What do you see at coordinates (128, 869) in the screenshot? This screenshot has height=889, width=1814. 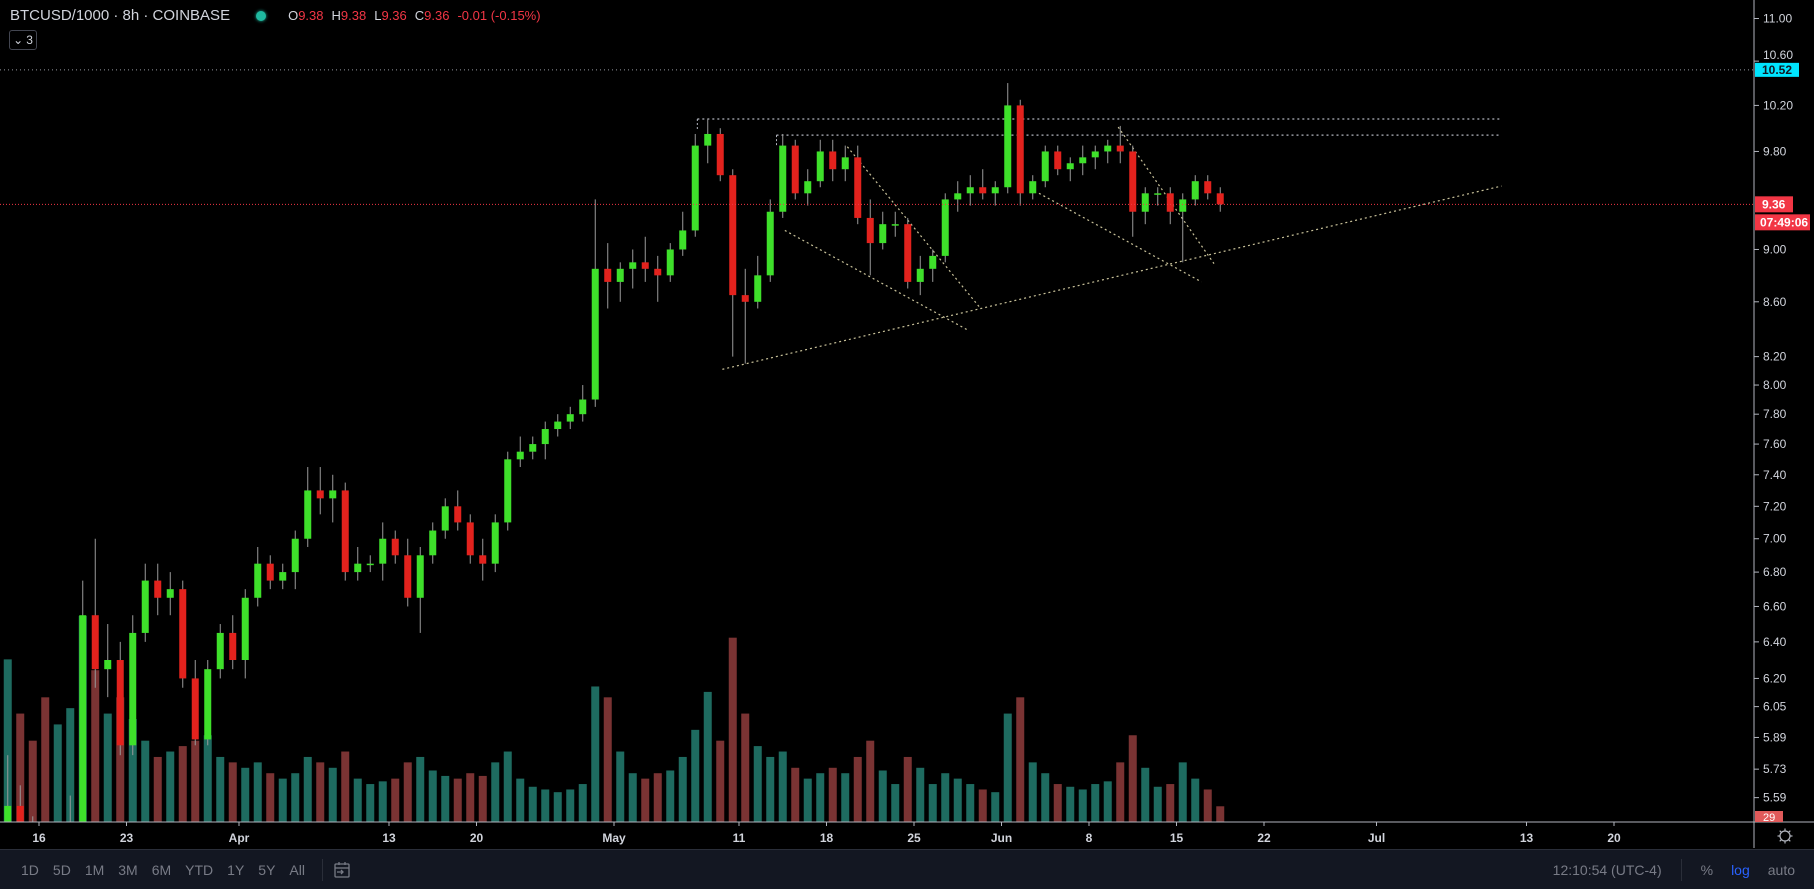 I see `range-button-3m: 3M` at bounding box center [128, 869].